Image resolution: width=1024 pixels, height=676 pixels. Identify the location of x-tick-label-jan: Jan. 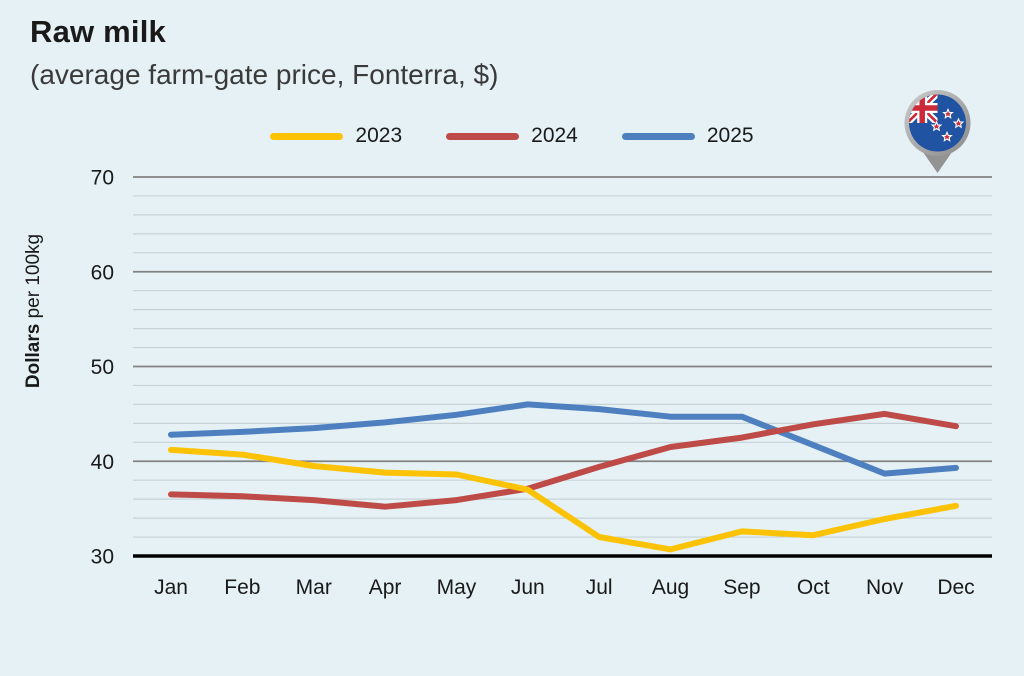
(171, 587).